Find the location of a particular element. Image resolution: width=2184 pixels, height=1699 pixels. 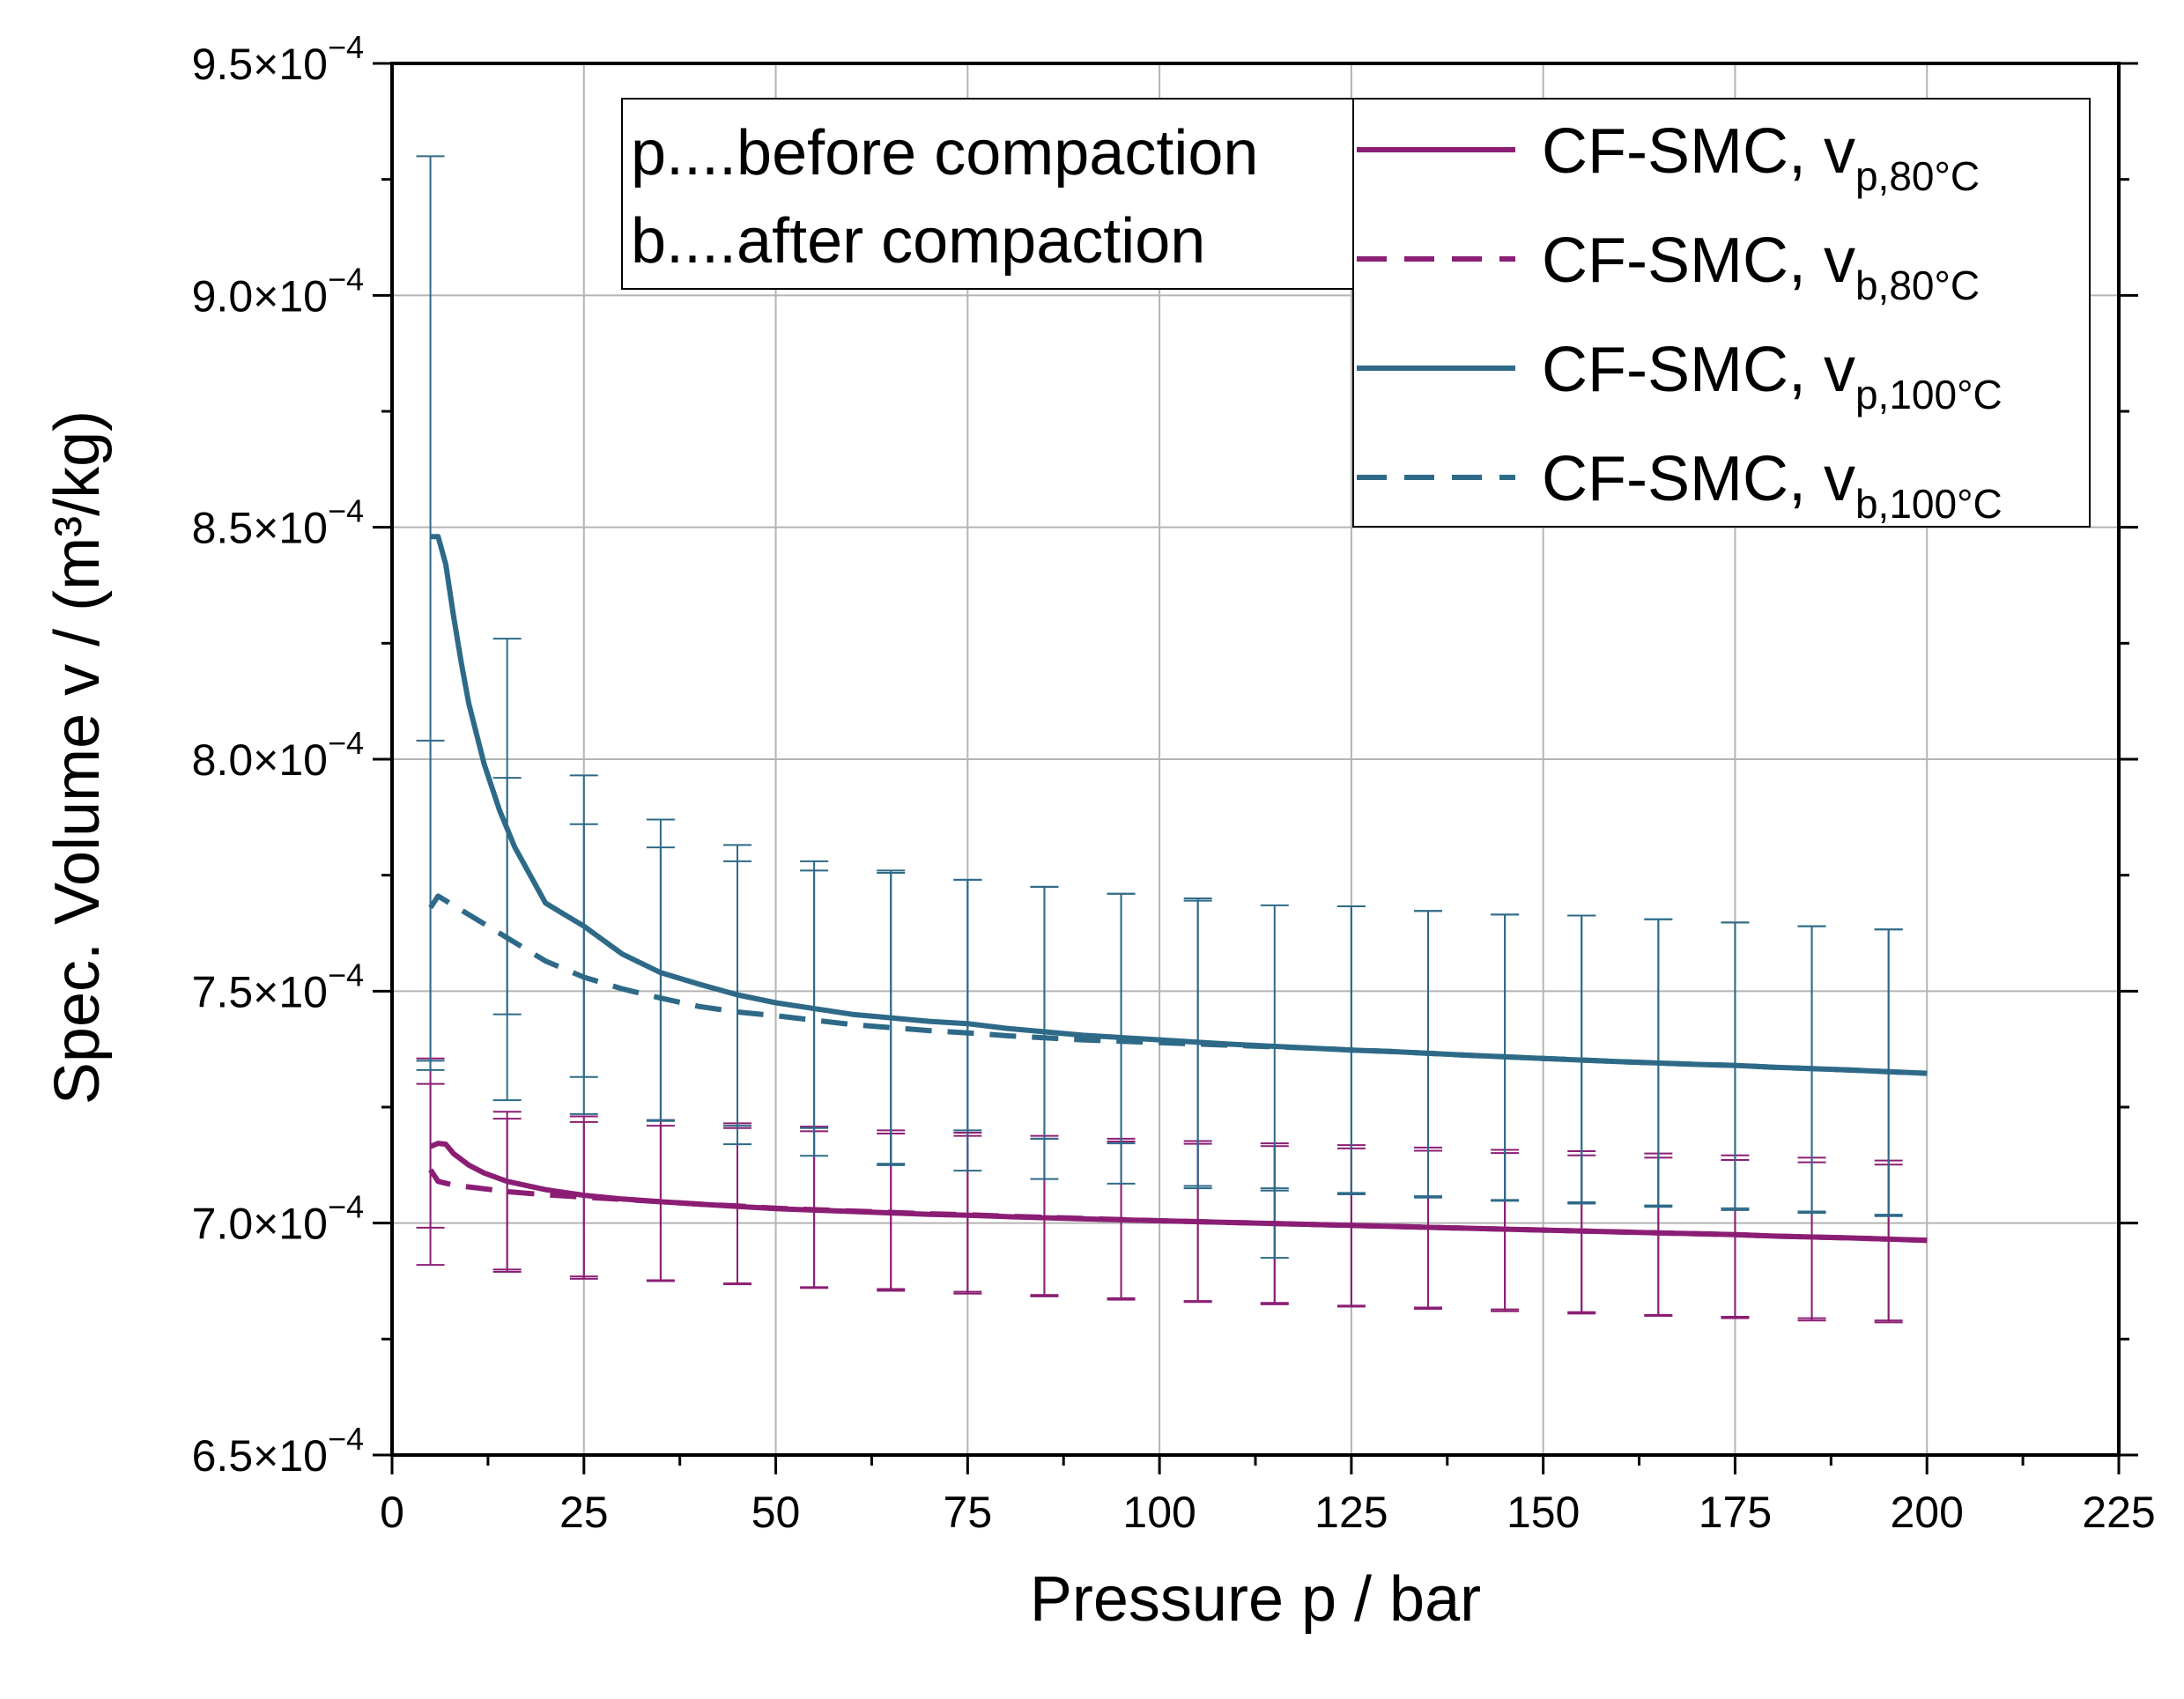

x-tick-label: 25 is located at coordinates (584, 1512).